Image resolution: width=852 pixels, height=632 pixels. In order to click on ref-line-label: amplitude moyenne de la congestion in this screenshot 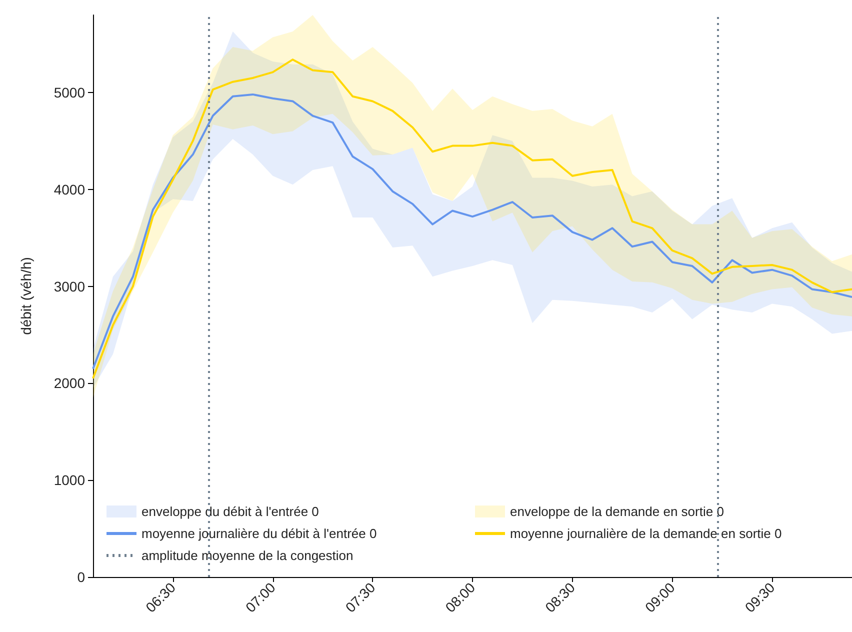, I will do `click(248, 555)`.